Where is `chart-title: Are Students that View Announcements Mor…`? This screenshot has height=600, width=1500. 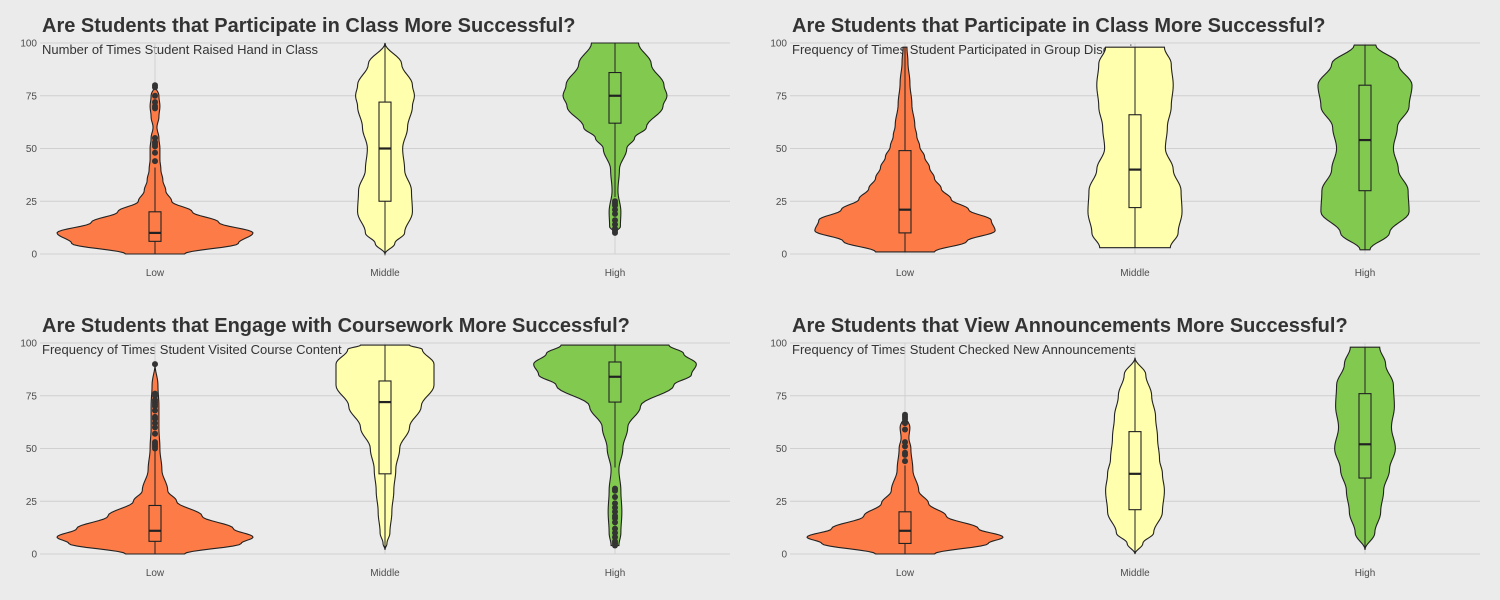
chart-title: Are Students that View Announcements Mor… is located at coordinates (1070, 326).